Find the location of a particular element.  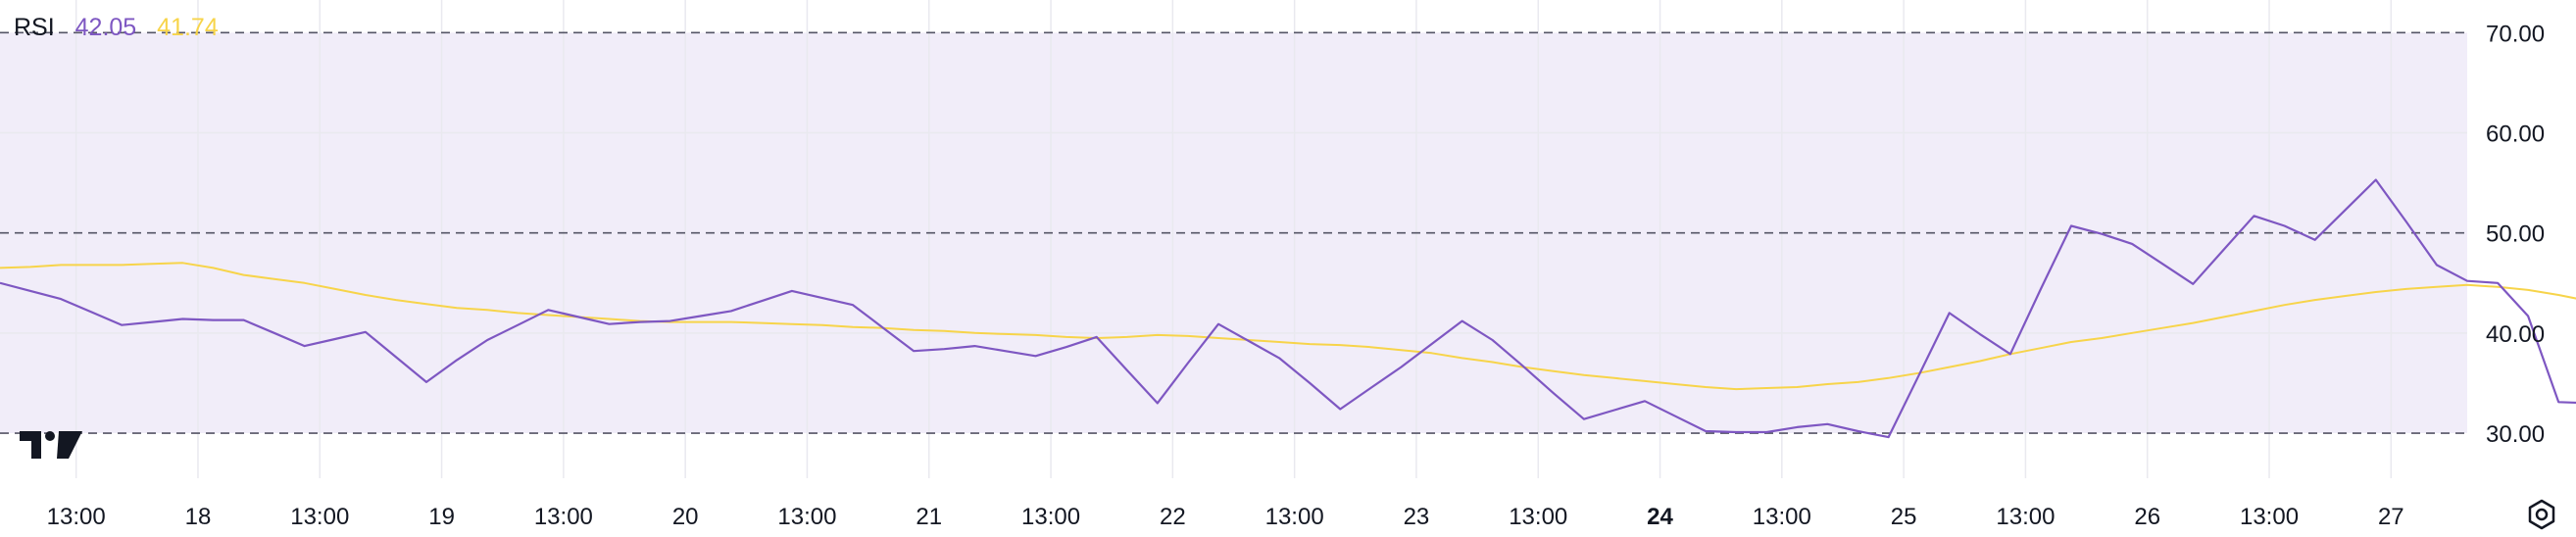

tradingview-logo is located at coordinates (51, 445).